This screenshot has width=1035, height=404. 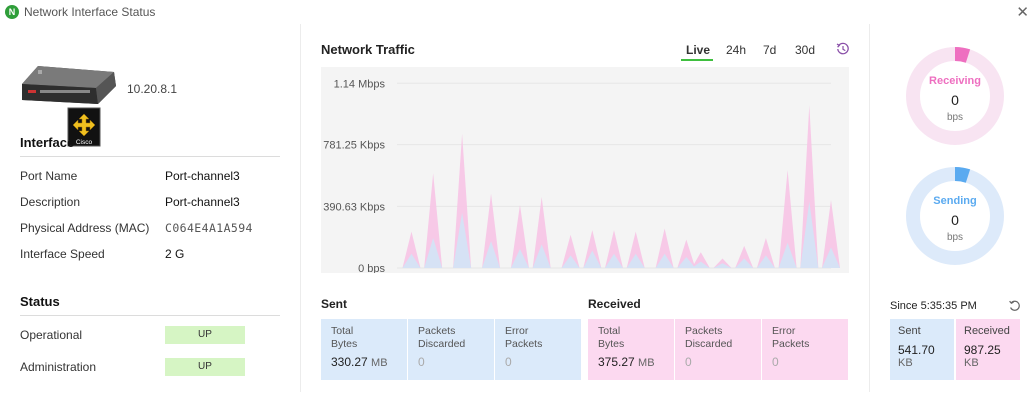 What do you see at coordinates (209, 228) in the screenshot?
I see `mac-value: C064E4A1A594` at bounding box center [209, 228].